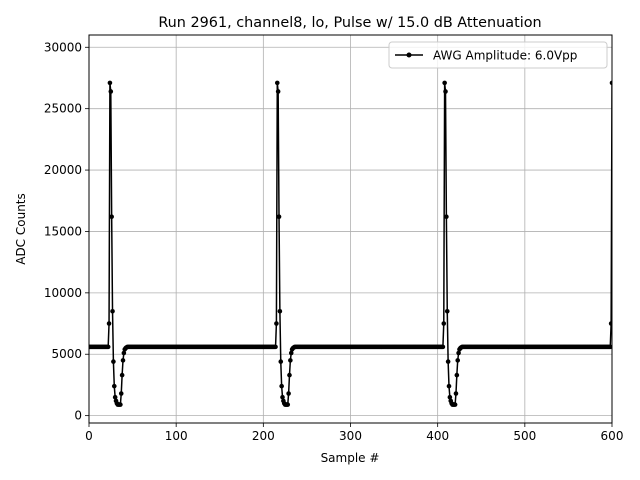  What do you see at coordinates (505, 56) in the screenshot?
I see `legend-entry-label: AWG Amplitude: 6.0Vpp` at bounding box center [505, 56].